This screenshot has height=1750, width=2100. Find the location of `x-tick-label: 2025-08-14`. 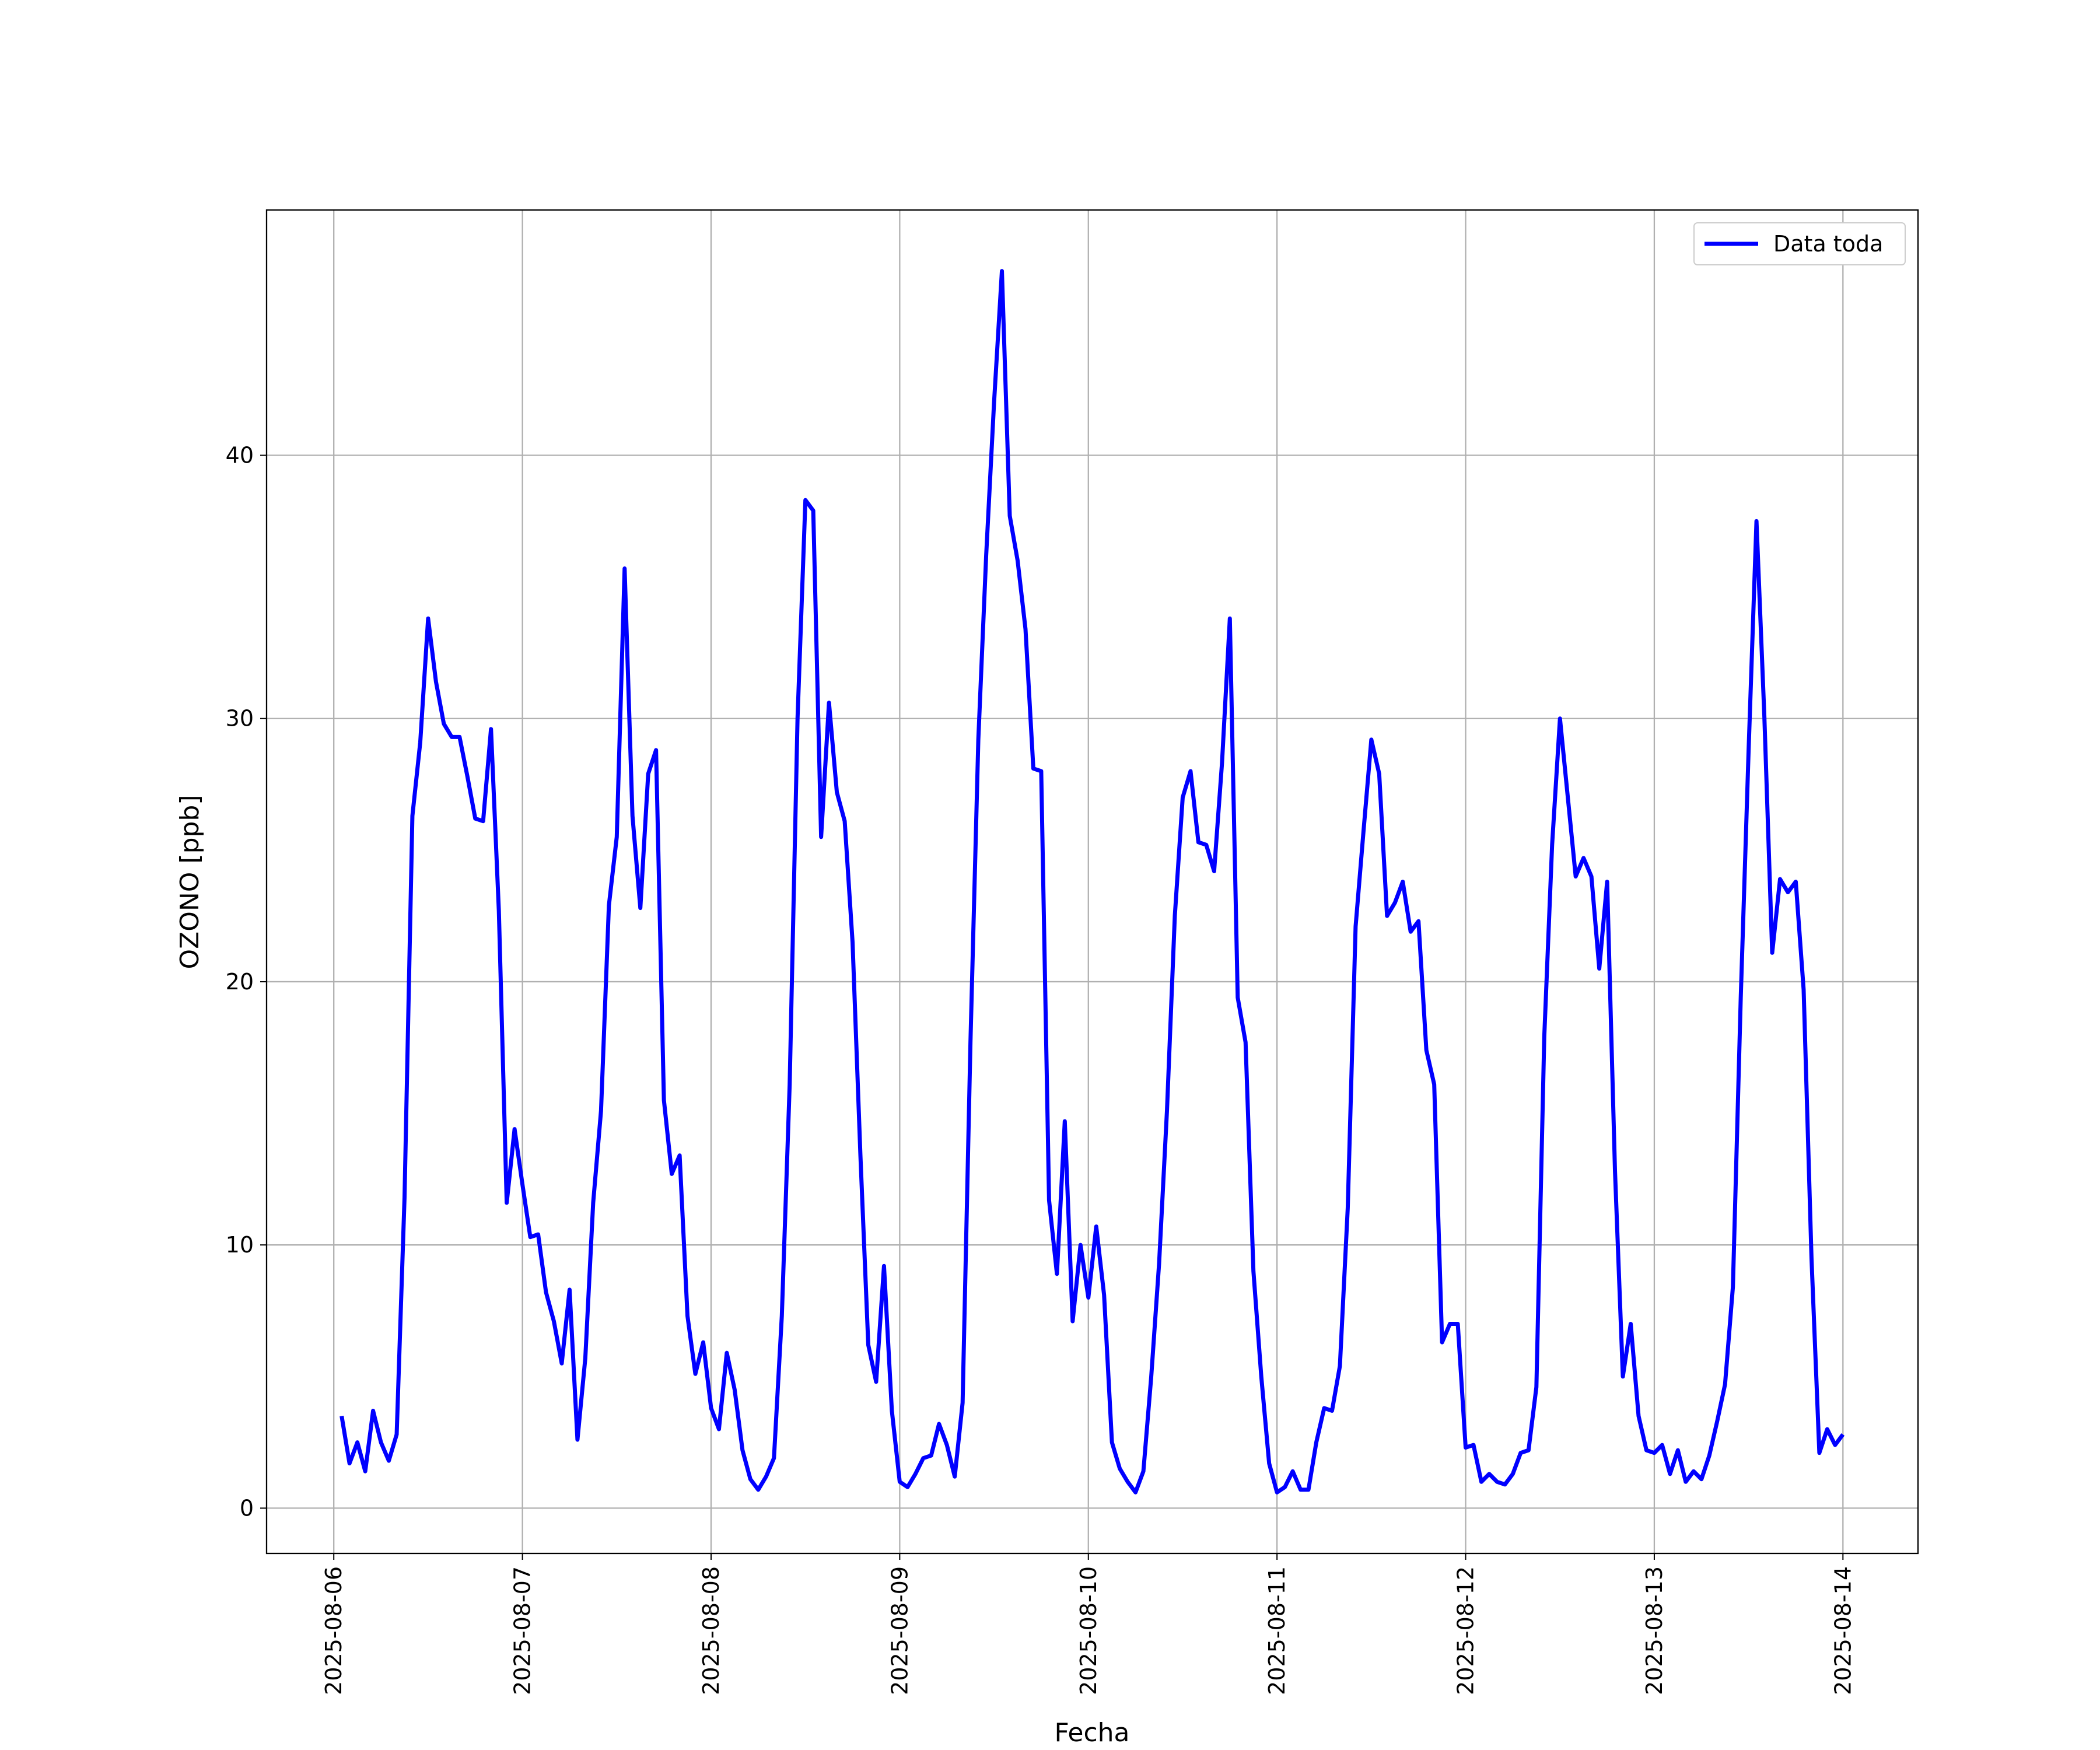

x-tick-label: 2025-08-14 is located at coordinates (1843, 1630).